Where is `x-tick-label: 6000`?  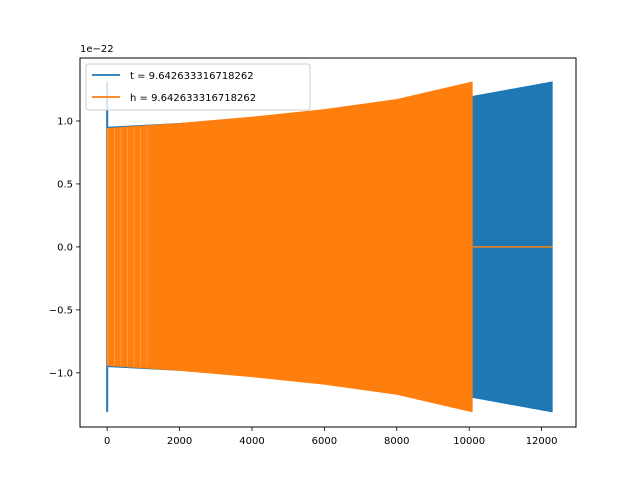 x-tick-label: 6000 is located at coordinates (324, 441).